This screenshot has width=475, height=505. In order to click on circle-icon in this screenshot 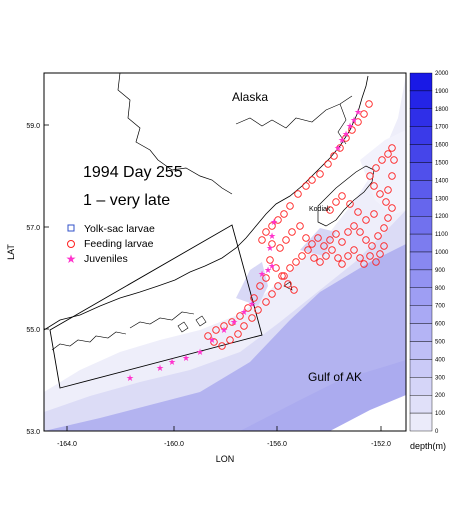, I will do `click(71, 244)`.